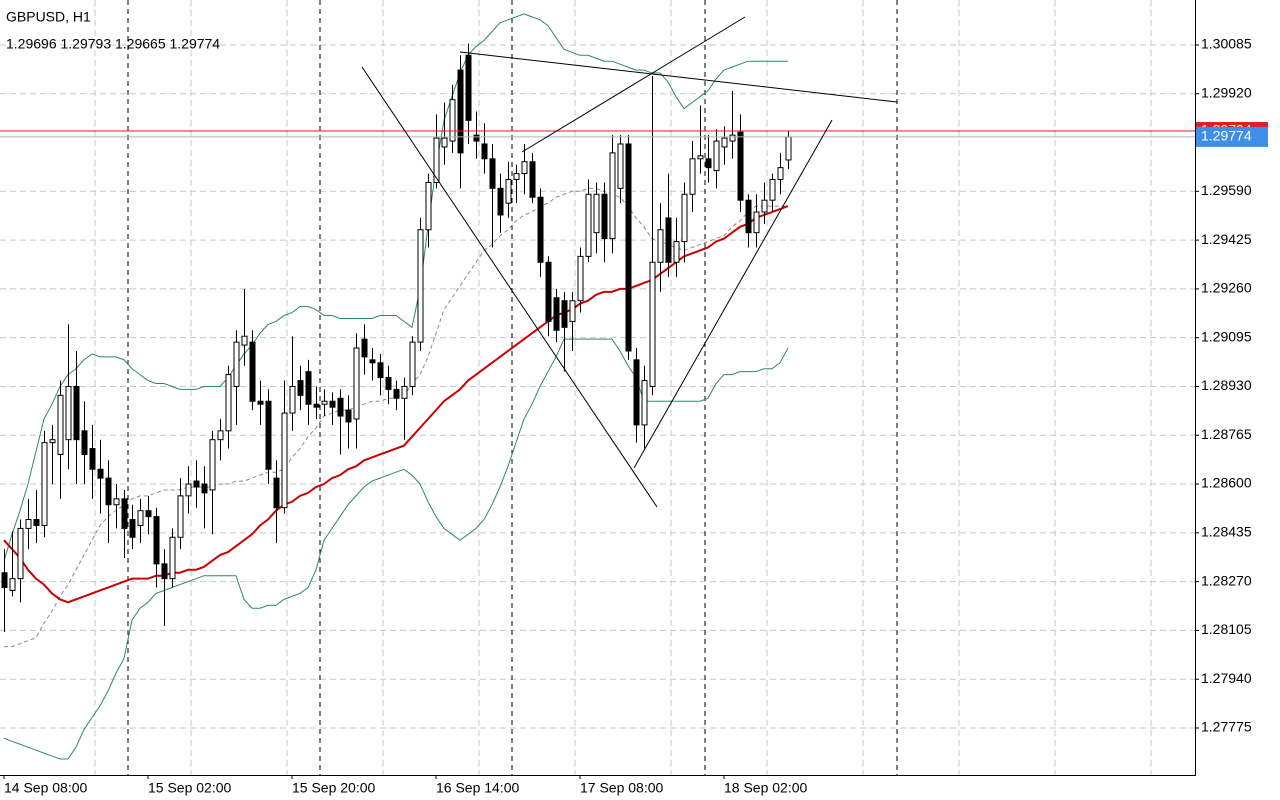 The width and height of the screenshot is (1280, 800). I want to click on x-tick-label: 15 Sep 20:00, so click(334, 788).